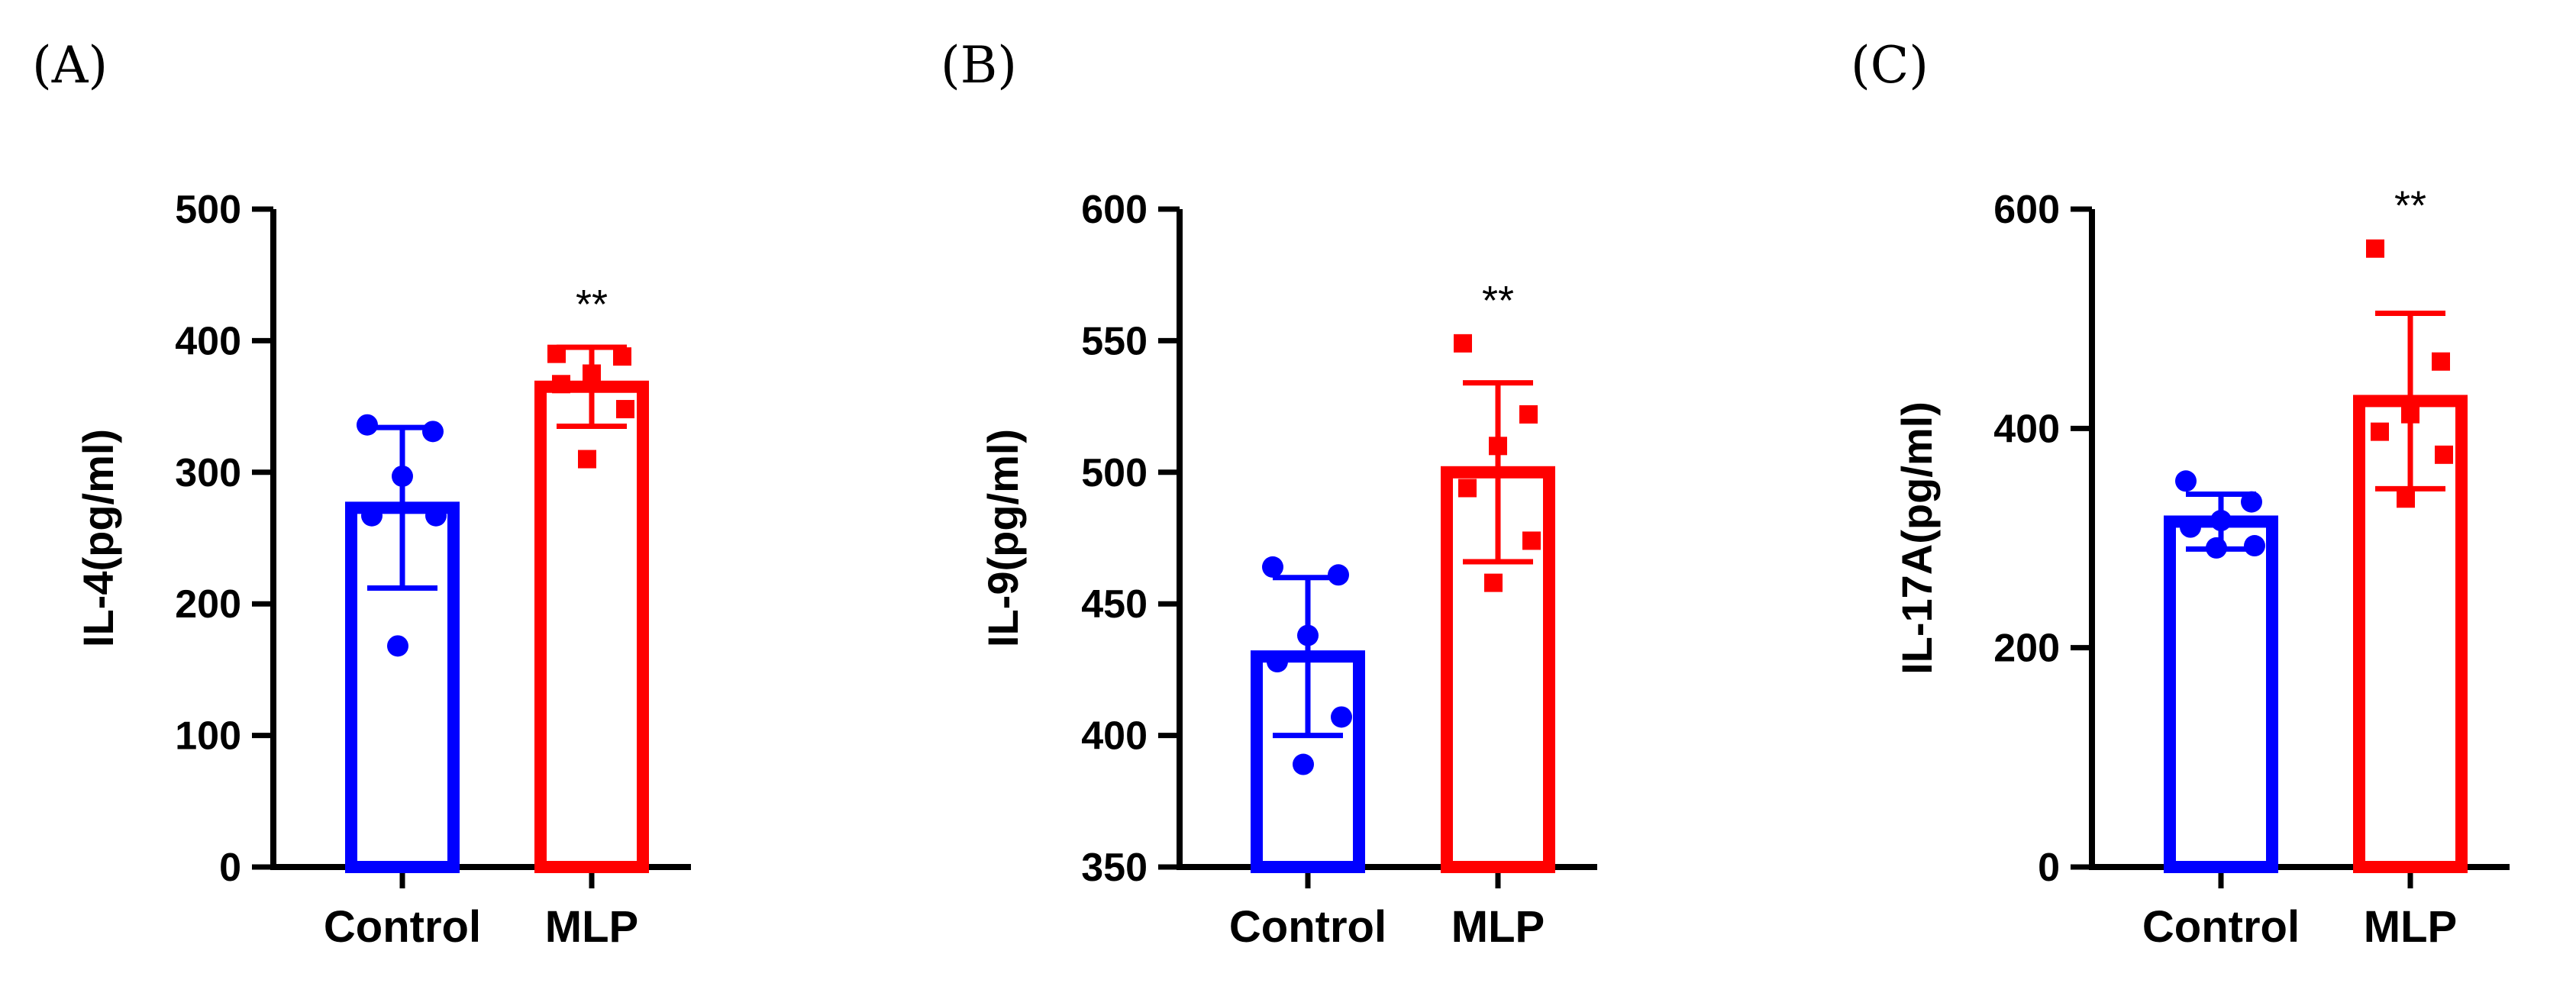 This screenshot has height=996, width=2576. I want to click on y-tick-label: 450, so click(1114, 605).